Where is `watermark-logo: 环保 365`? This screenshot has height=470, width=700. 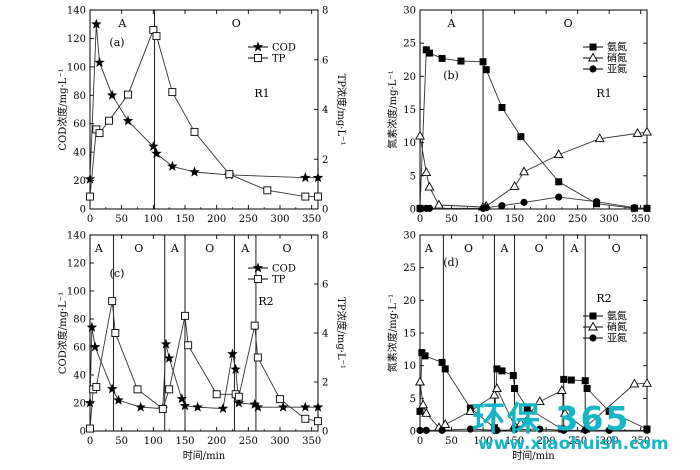
watermark-logo: 环保 365 is located at coordinates (551, 416).